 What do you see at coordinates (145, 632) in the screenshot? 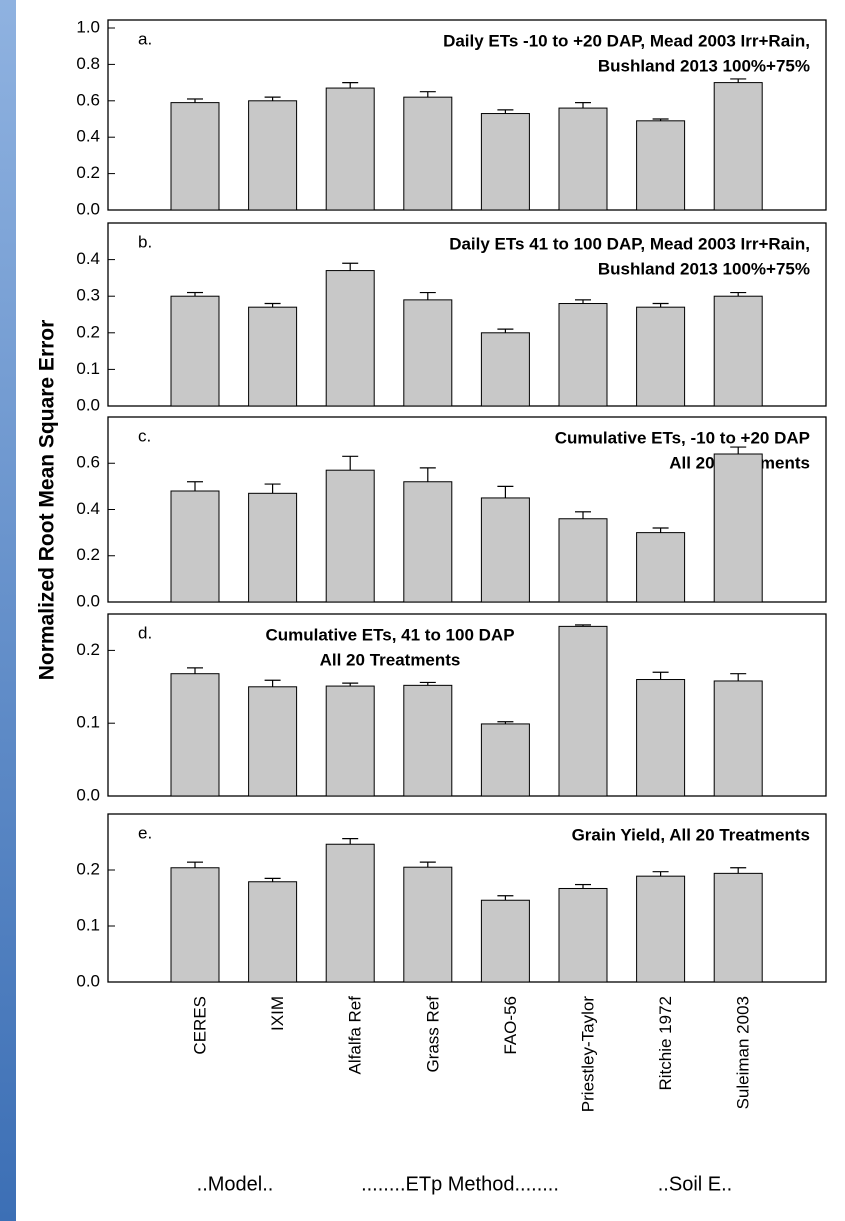
I see `panel-label: d.` at bounding box center [145, 632].